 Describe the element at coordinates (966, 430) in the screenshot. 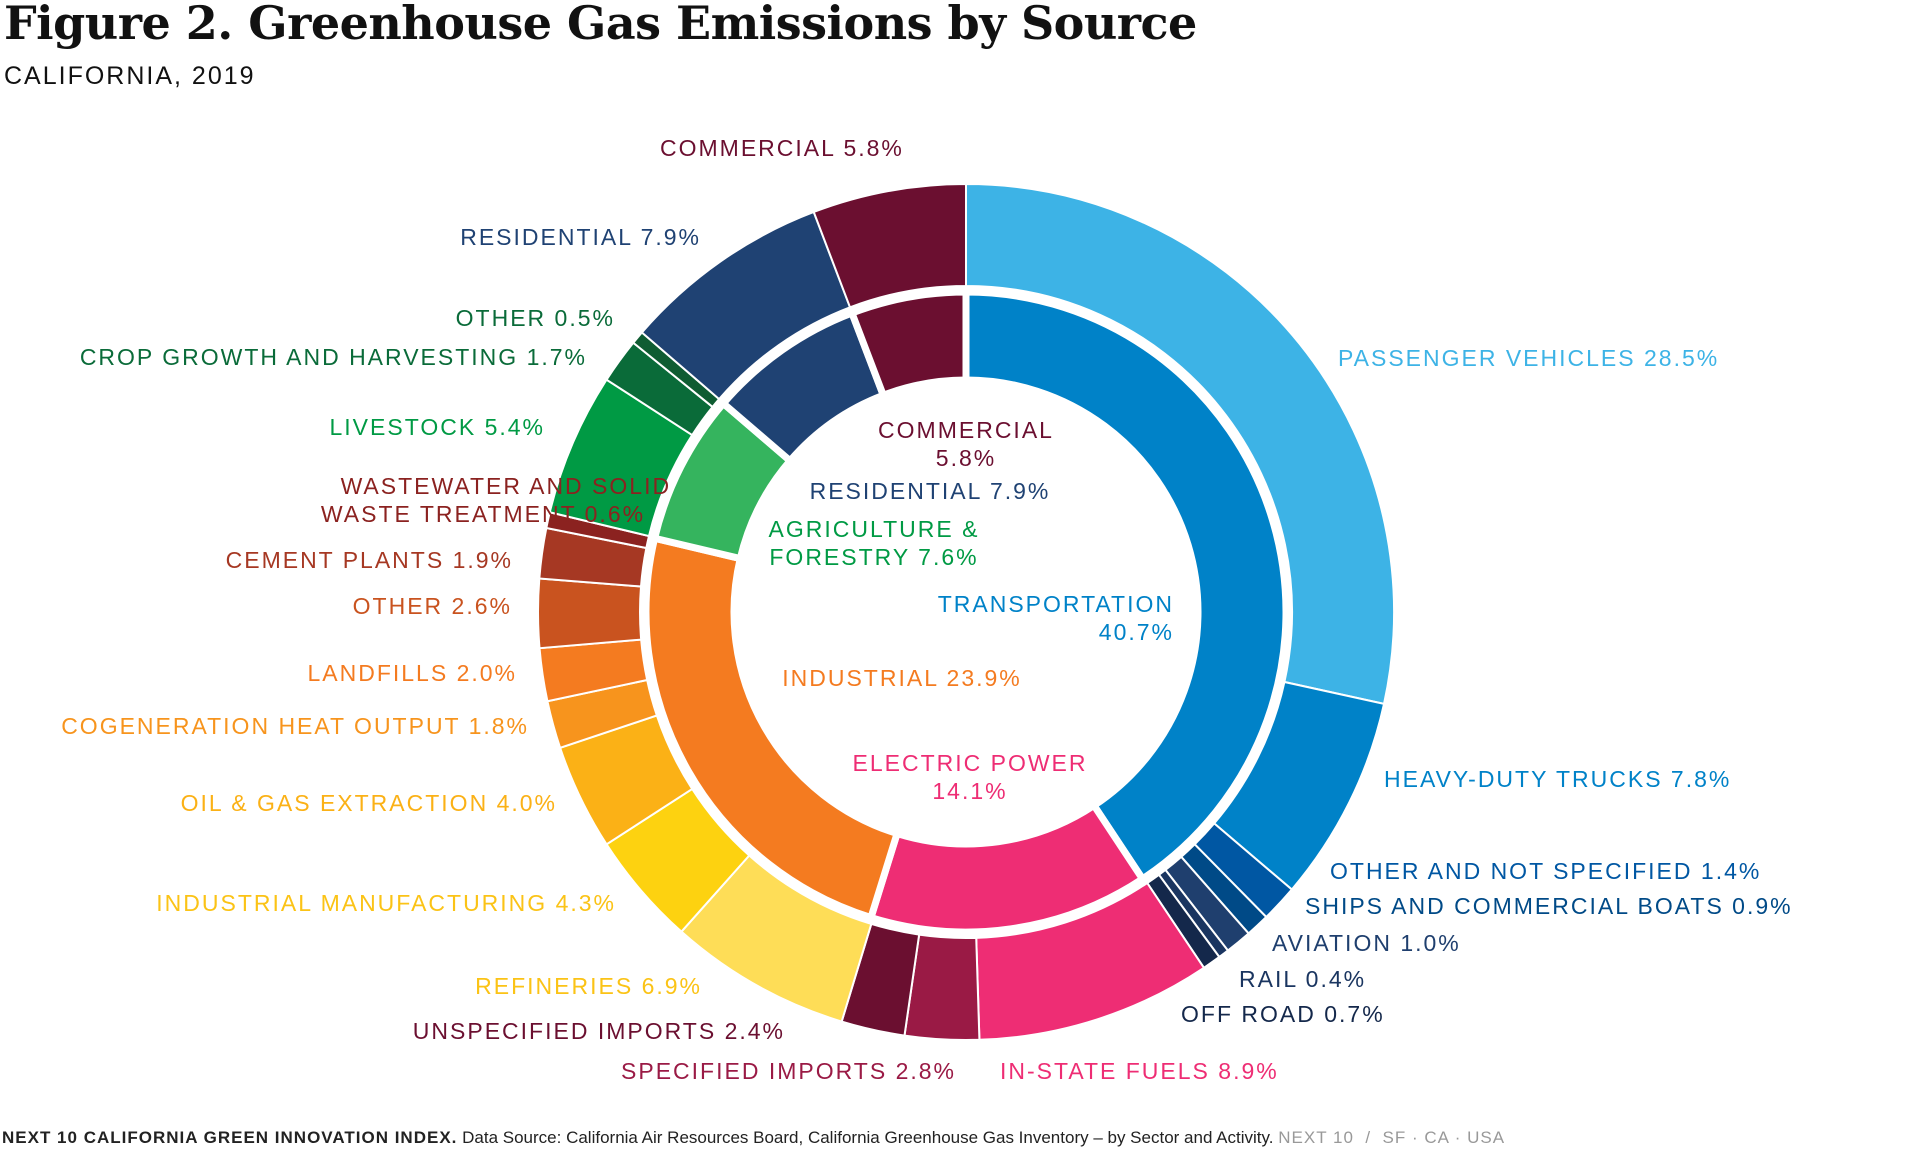

I see `label-line: COMMERCIAL` at that location.